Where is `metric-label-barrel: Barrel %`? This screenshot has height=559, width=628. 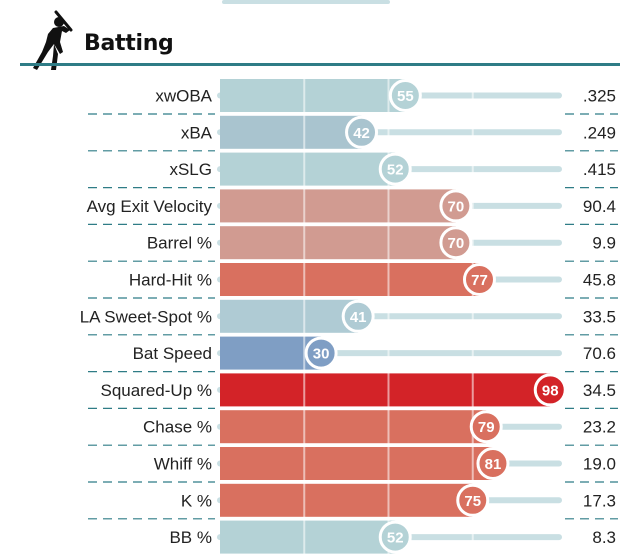 metric-label-barrel: Barrel % is located at coordinates (179, 243).